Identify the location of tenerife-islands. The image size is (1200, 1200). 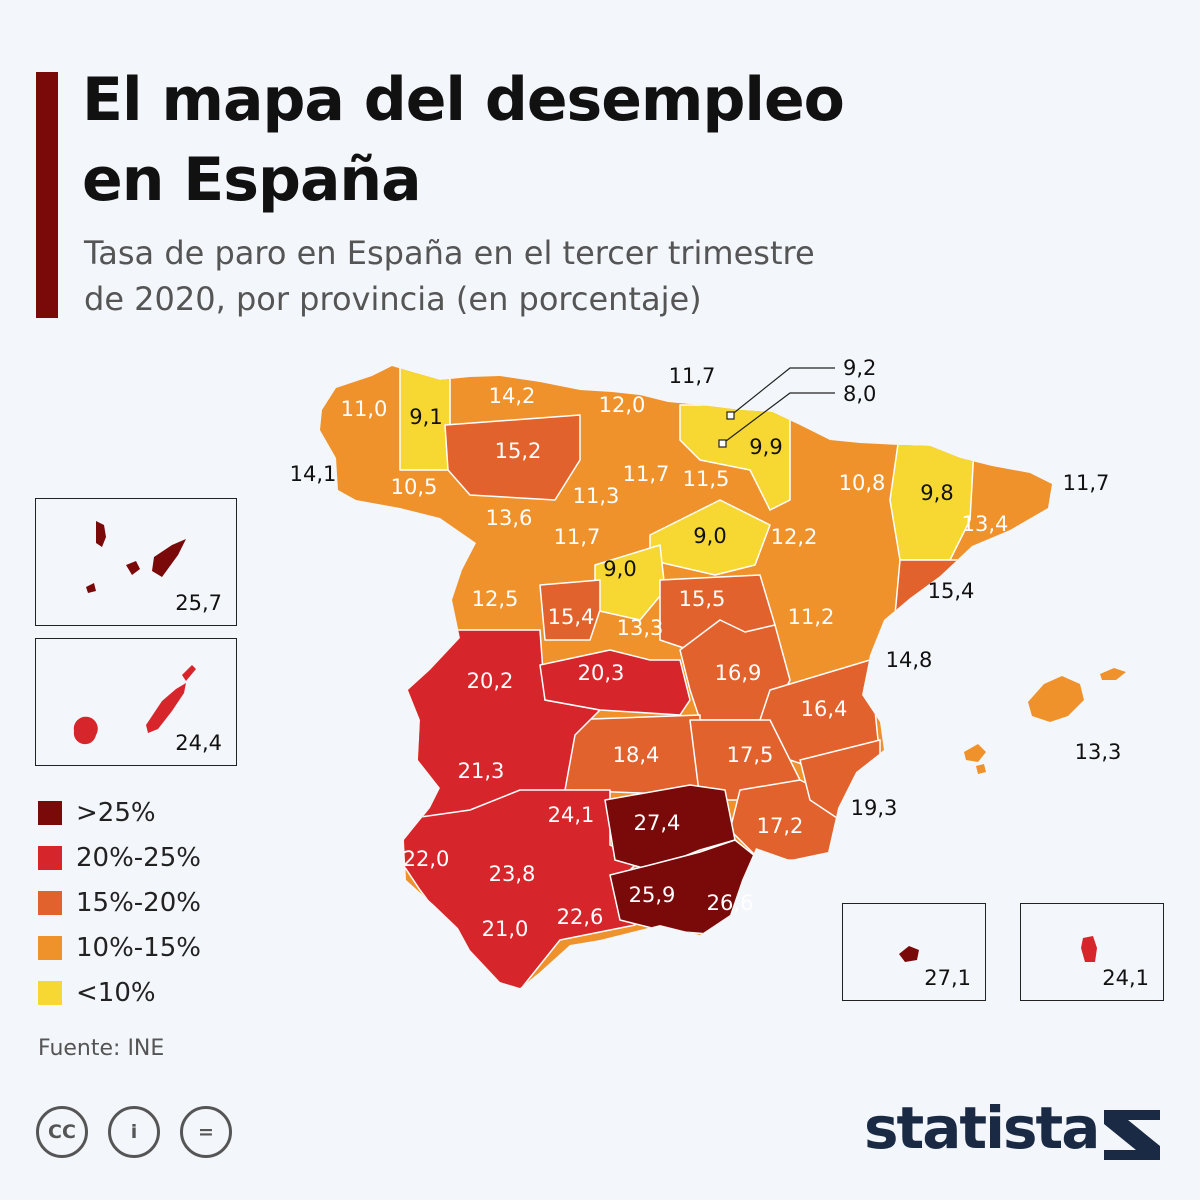
(136, 557).